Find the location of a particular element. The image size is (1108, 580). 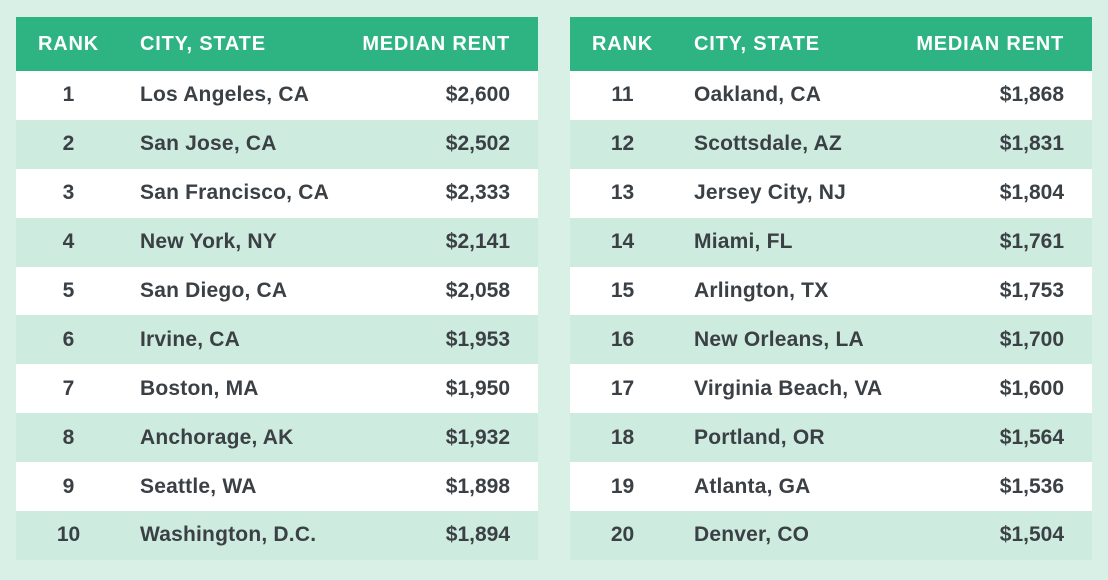

city-cell: Miami, FL is located at coordinates (743, 242).